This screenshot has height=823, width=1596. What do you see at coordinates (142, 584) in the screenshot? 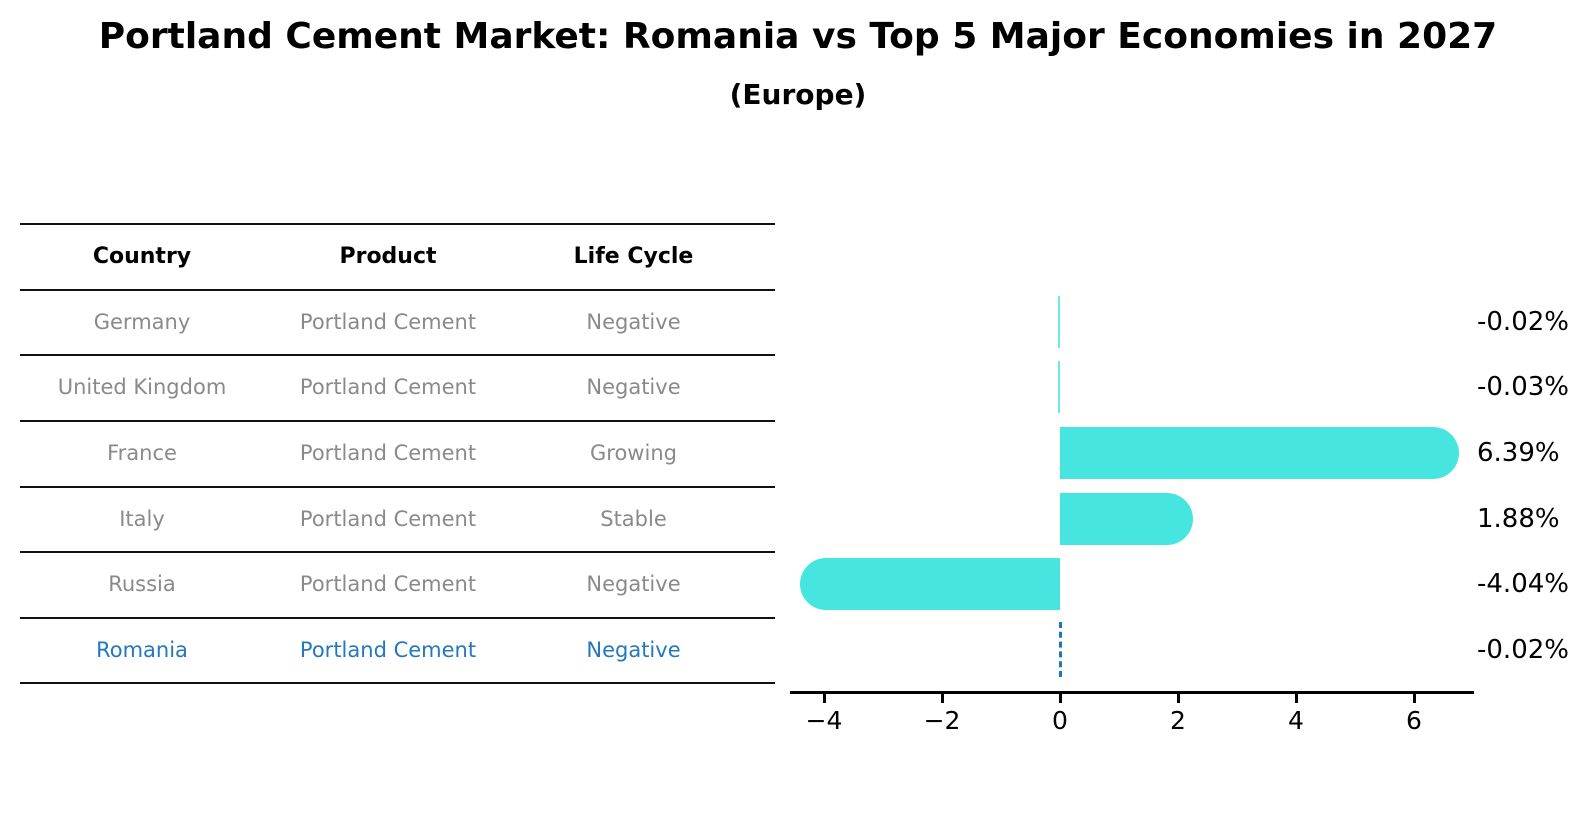
I see `table-cell-russia-country: Russia` at bounding box center [142, 584].